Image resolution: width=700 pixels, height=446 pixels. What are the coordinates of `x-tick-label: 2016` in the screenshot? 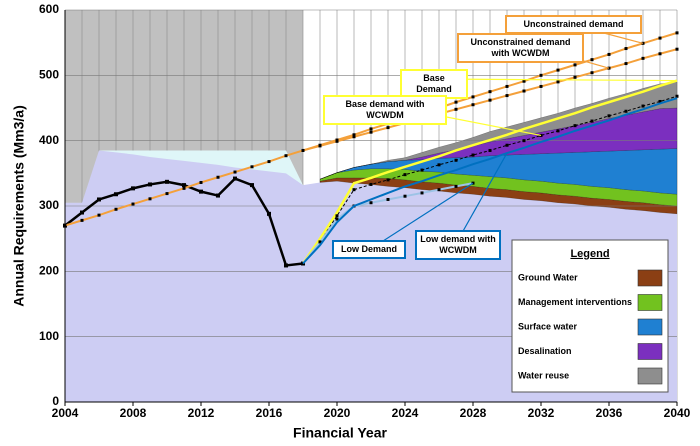 It's located at (269, 413).